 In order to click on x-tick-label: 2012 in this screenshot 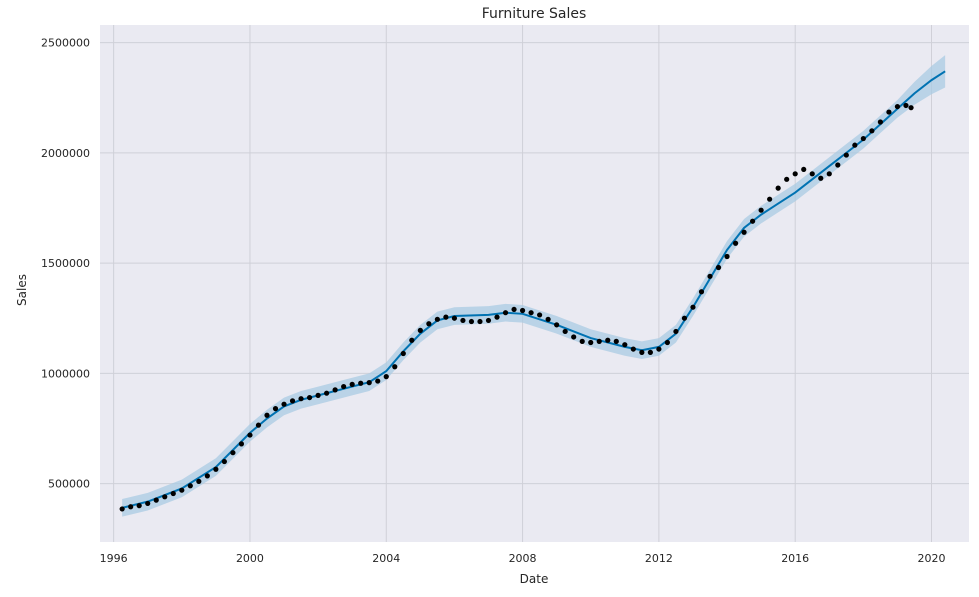, I will do `click(659, 558)`.